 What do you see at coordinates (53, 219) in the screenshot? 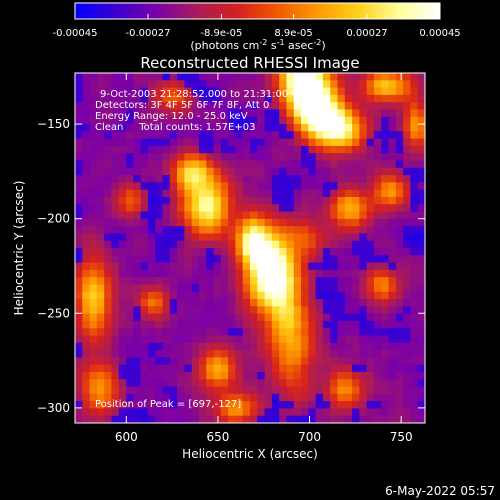
I see `y-tick-label: −200` at bounding box center [53, 219].